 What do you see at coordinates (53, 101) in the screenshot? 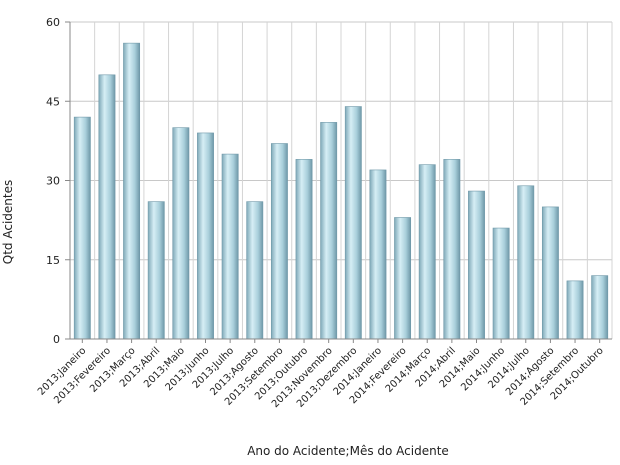
I see `y-tick-label: 45` at bounding box center [53, 101].